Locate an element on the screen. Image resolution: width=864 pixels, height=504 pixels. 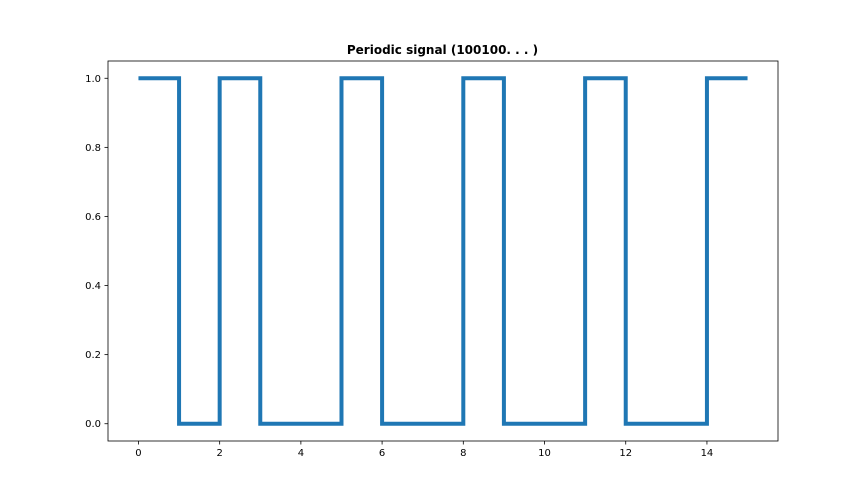
x-tick-label: 4 is located at coordinates (301, 453).